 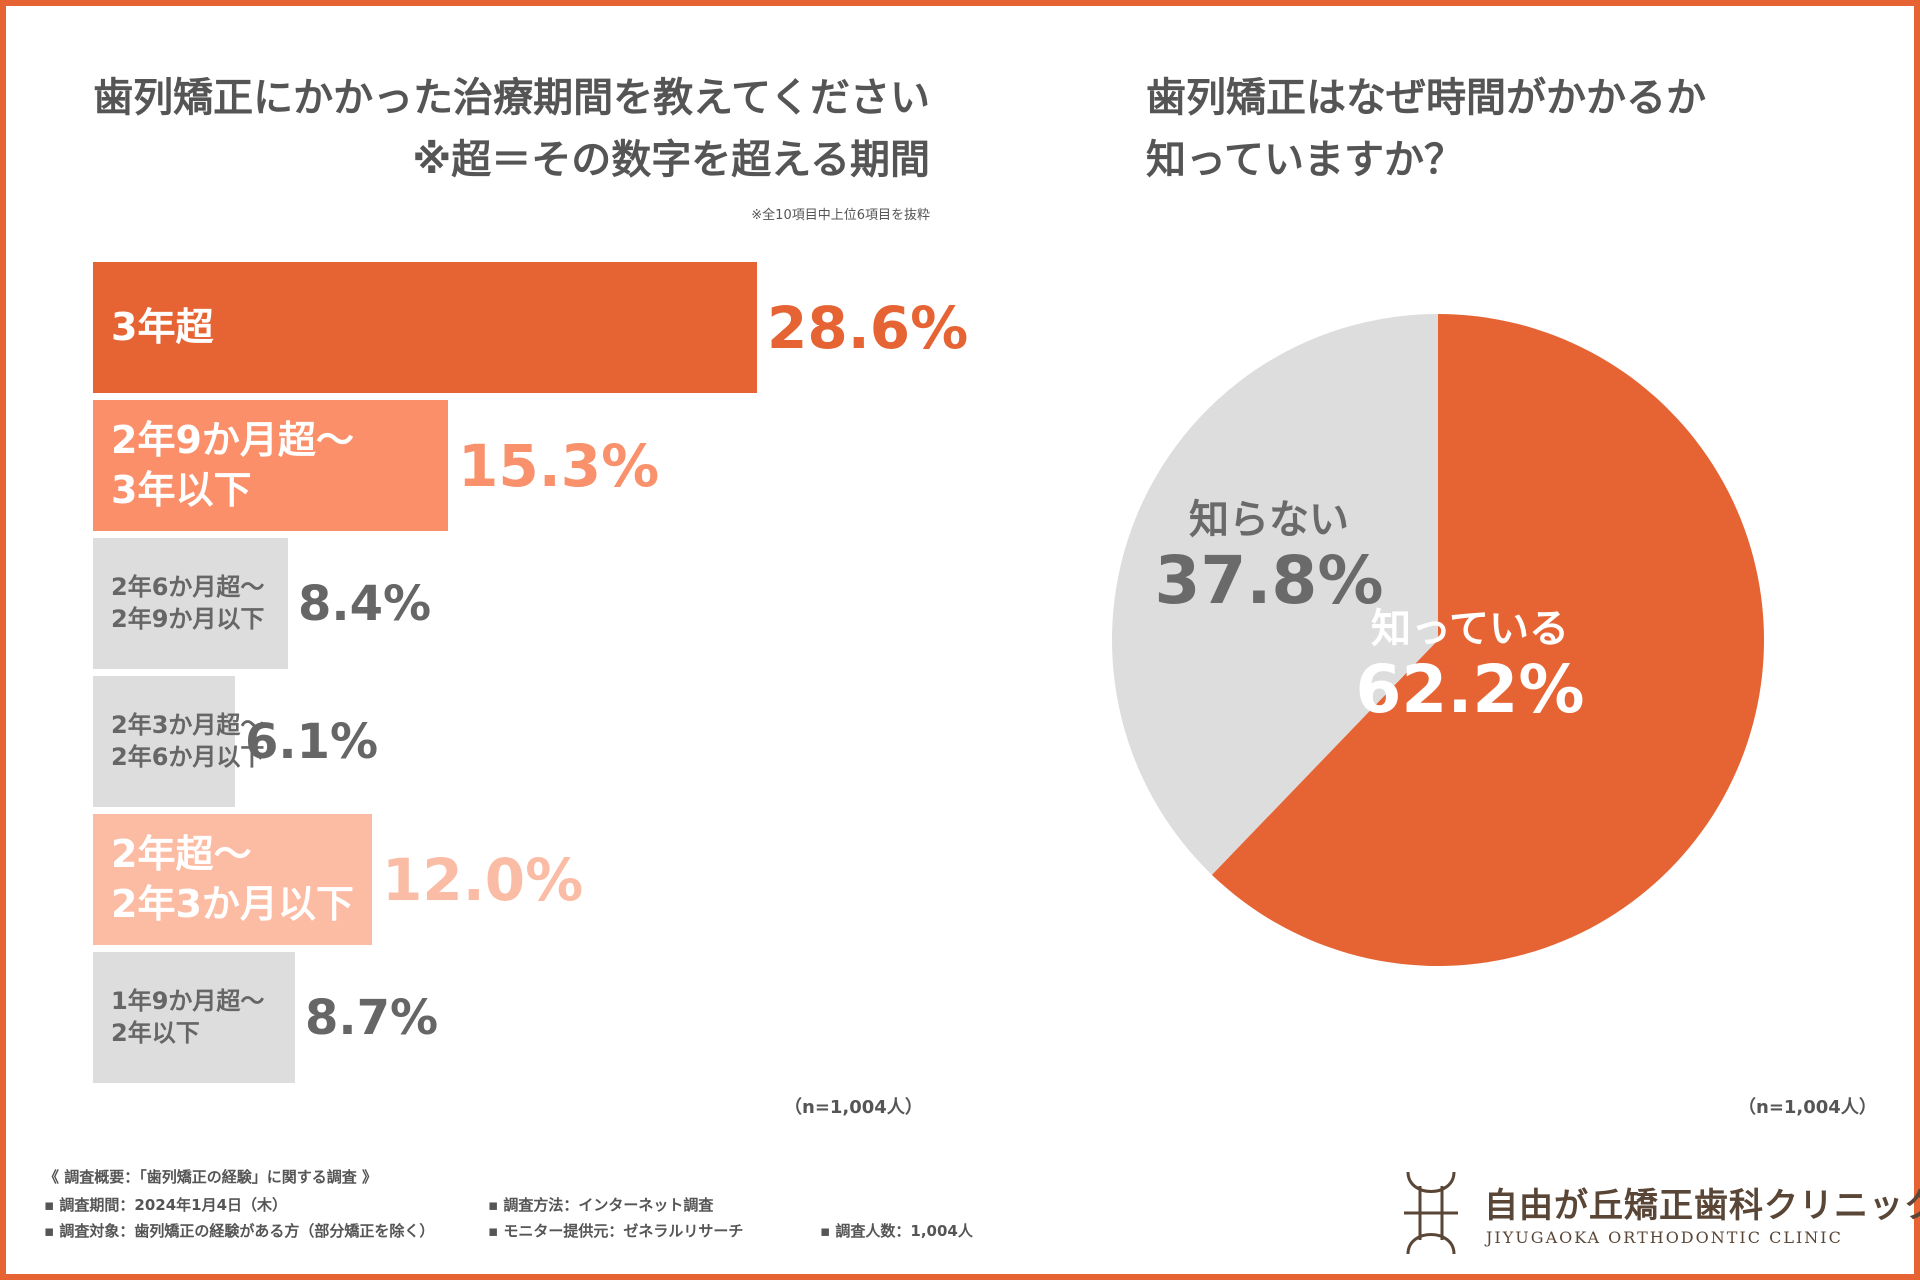 What do you see at coordinates (312, 741) in the screenshot?
I see `bar-value-label: 6.1%` at bounding box center [312, 741].